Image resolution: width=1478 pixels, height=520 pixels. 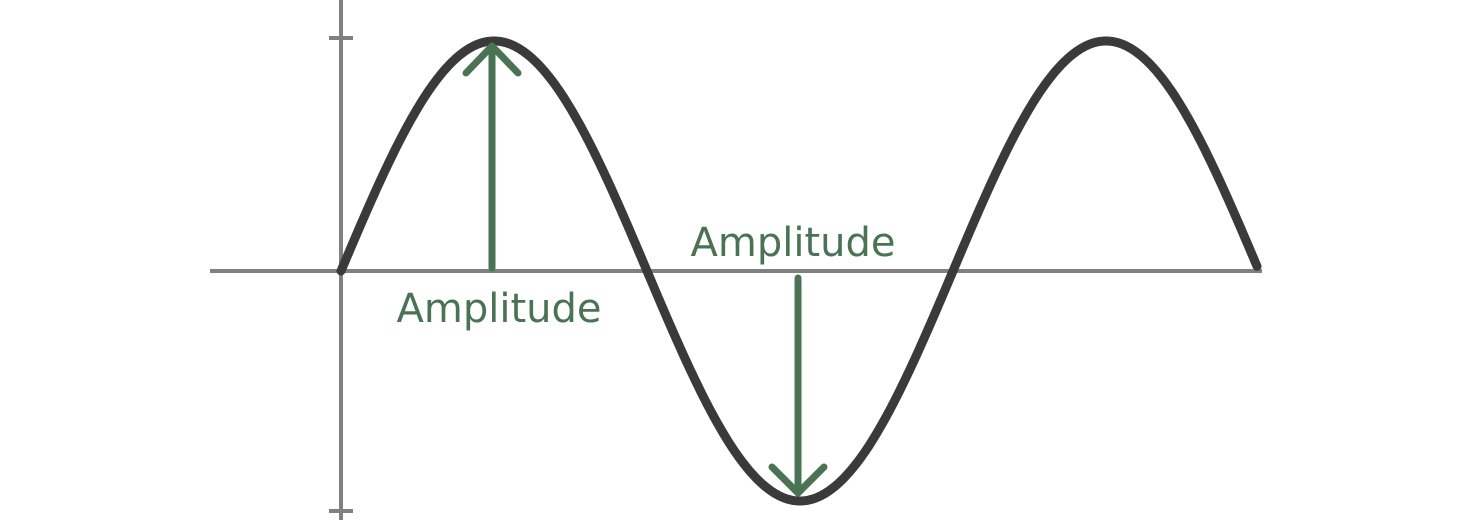 What do you see at coordinates (798, 385) in the screenshot?
I see `amplitude-down-arrow` at bounding box center [798, 385].